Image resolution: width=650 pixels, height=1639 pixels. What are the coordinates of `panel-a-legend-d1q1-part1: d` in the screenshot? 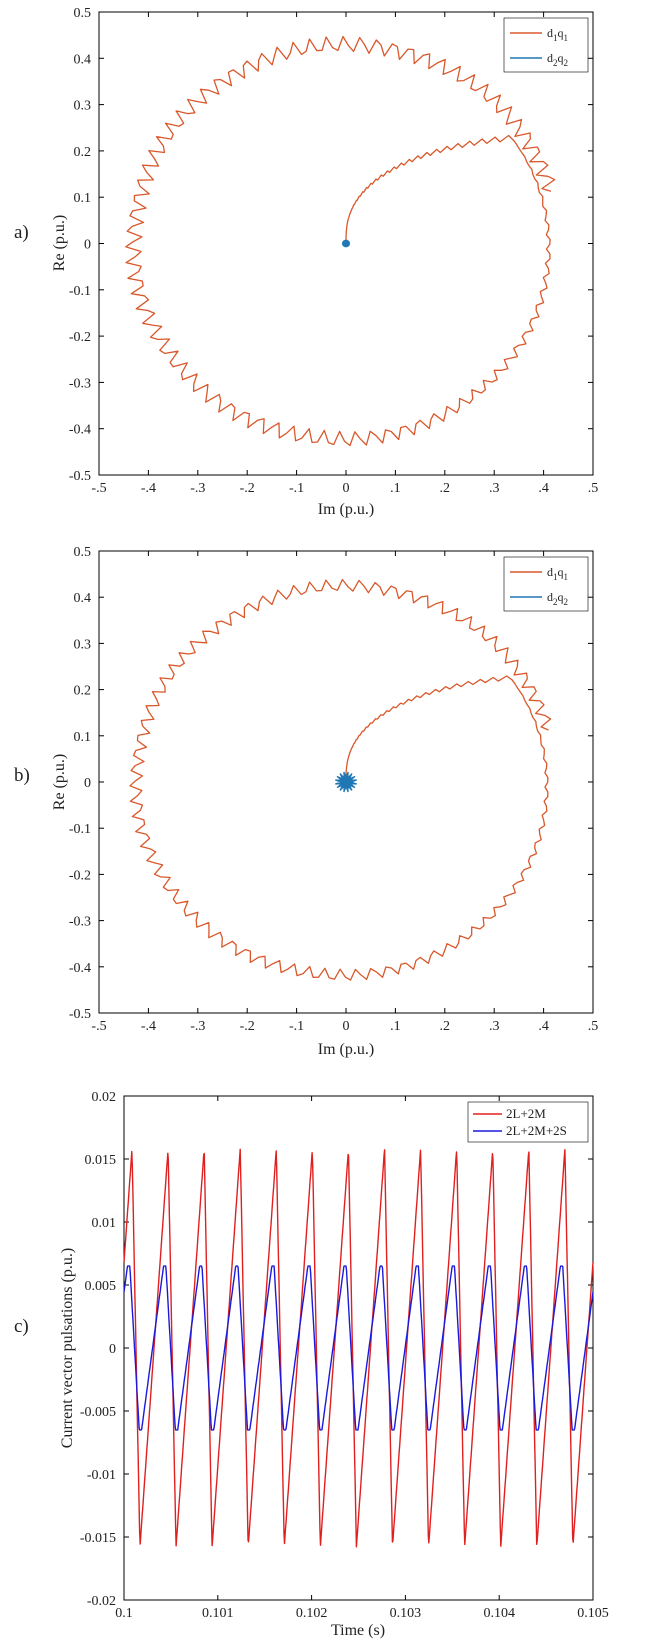 It's located at (550, 33).